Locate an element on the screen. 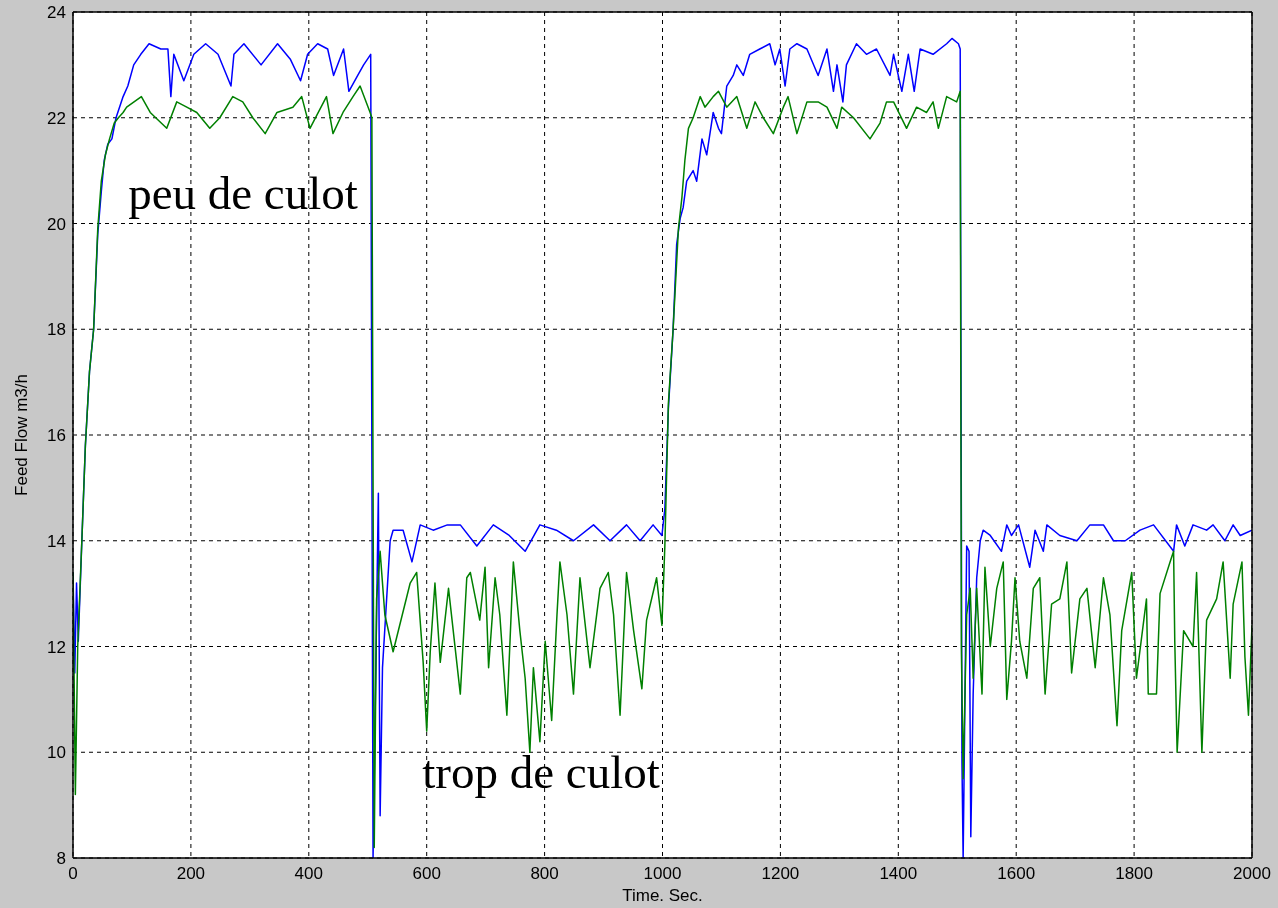 This screenshot has width=1278, height=908. annotation: trop de culot is located at coordinates (541, 772).